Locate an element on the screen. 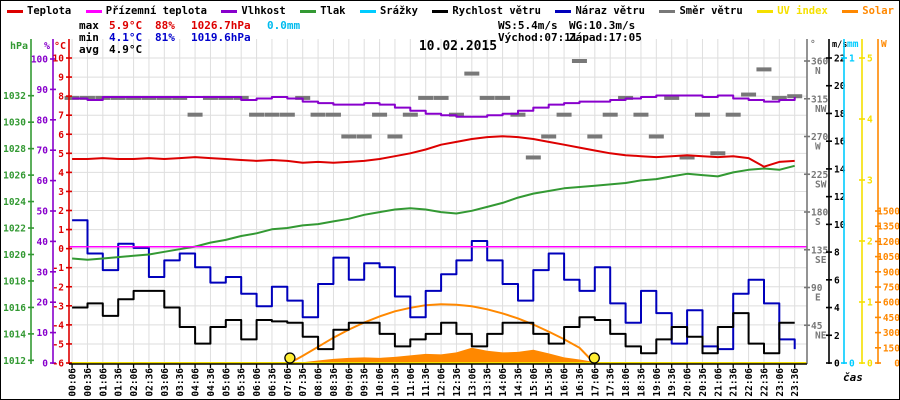  svg-text: 315 is located at coordinates (819, 99).